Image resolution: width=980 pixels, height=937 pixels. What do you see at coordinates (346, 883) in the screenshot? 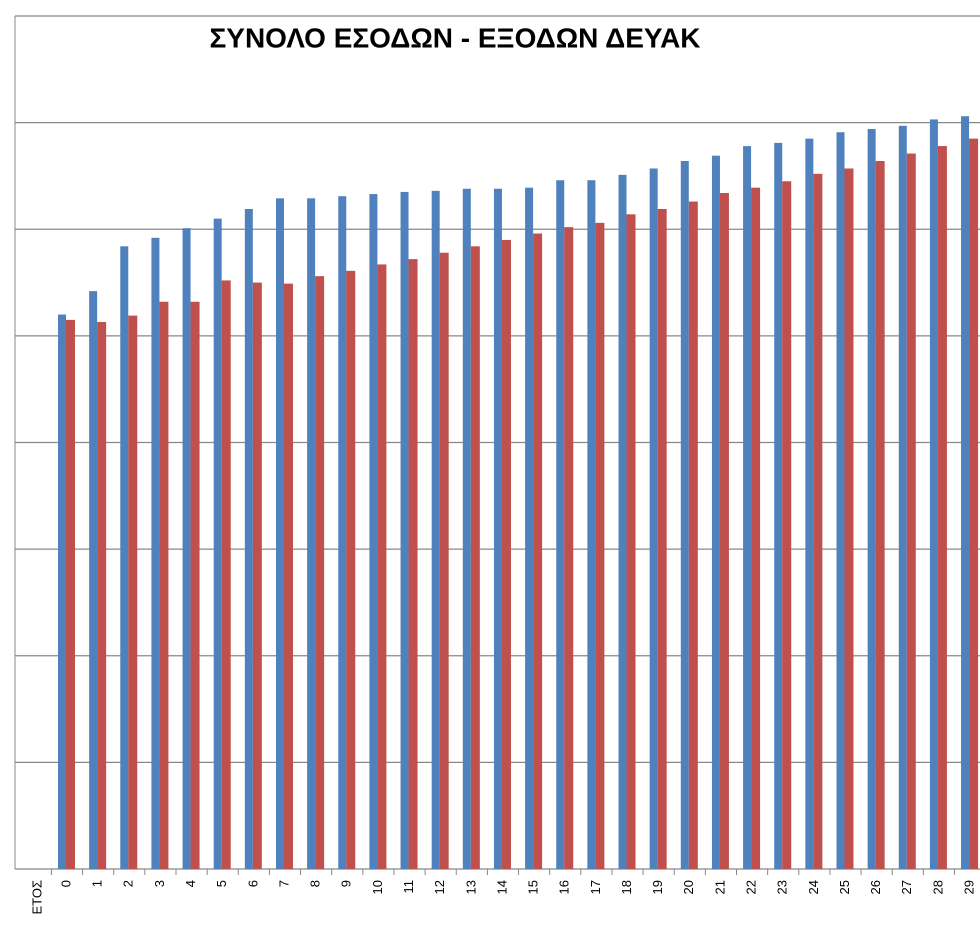
I see `x-tick-label: 9` at bounding box center [346, 883].